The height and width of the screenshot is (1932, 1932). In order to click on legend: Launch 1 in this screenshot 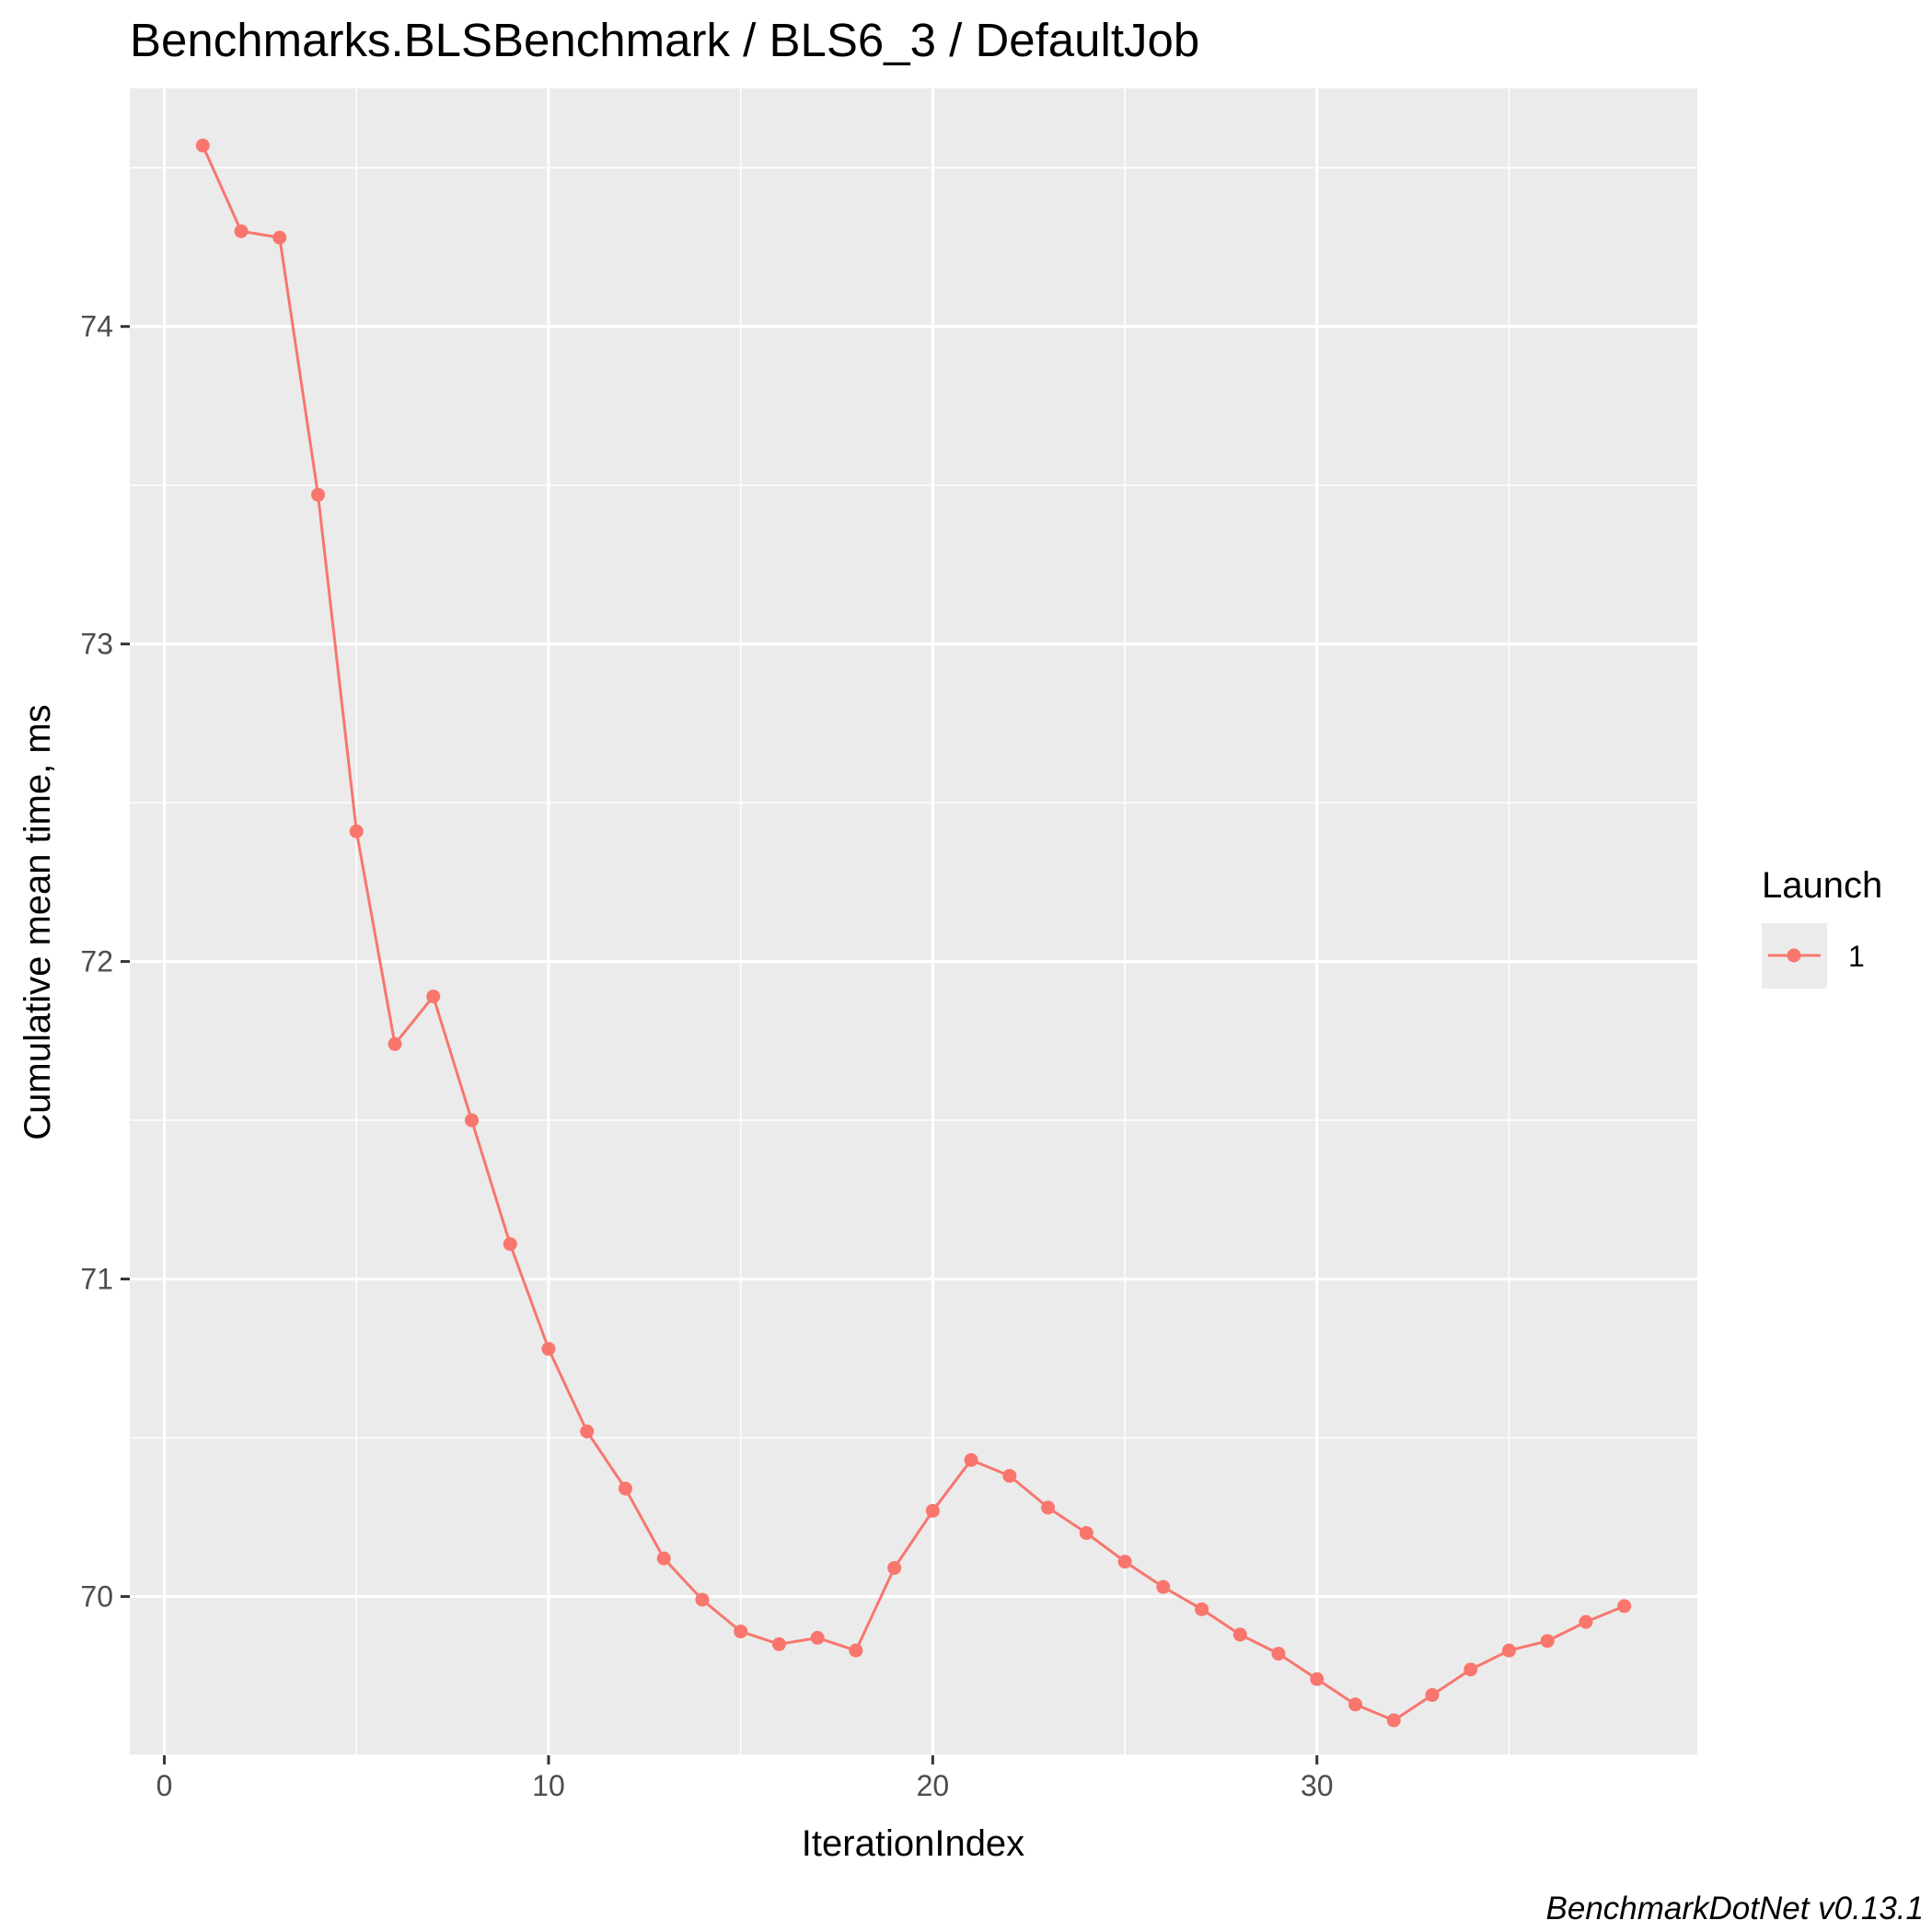, I will do `click(1822, 927)`.